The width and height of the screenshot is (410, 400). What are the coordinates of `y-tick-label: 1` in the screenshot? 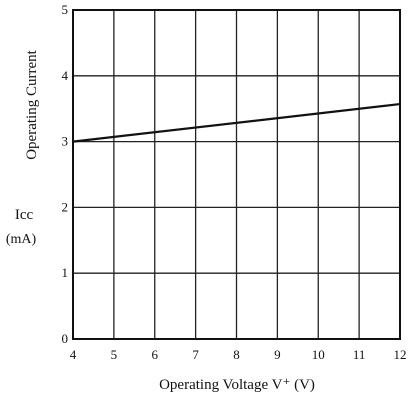 It's located at (65, 272).